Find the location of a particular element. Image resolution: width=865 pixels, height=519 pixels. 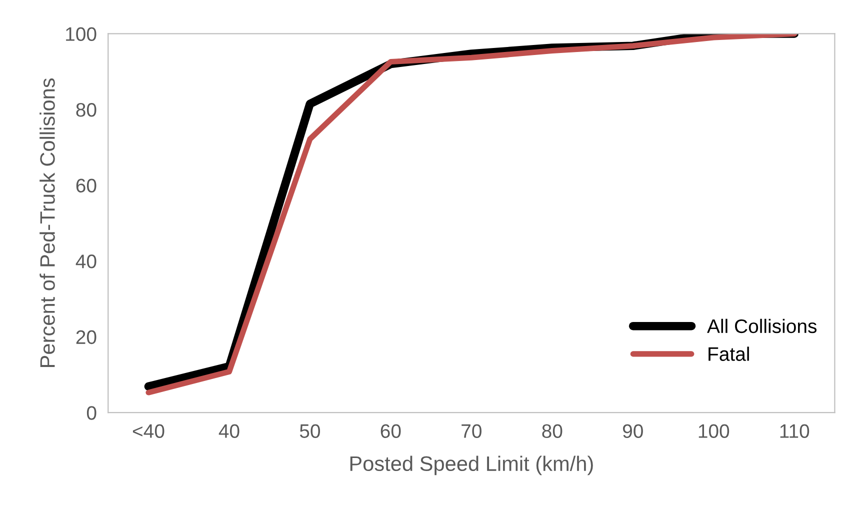

x-tick-label: 70 is located at coordinates (472, 431).